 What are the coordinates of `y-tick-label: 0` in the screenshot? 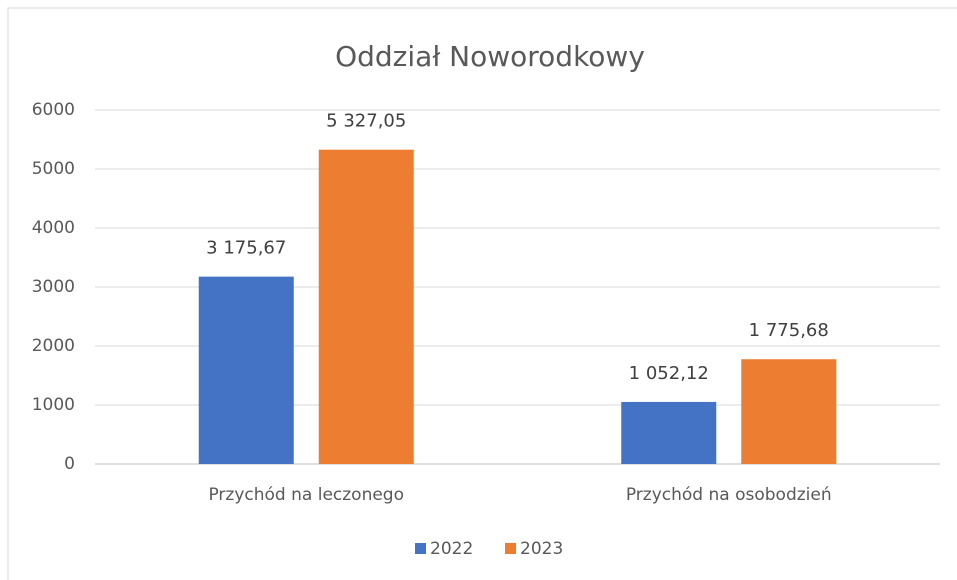 It's located at (69, 464).